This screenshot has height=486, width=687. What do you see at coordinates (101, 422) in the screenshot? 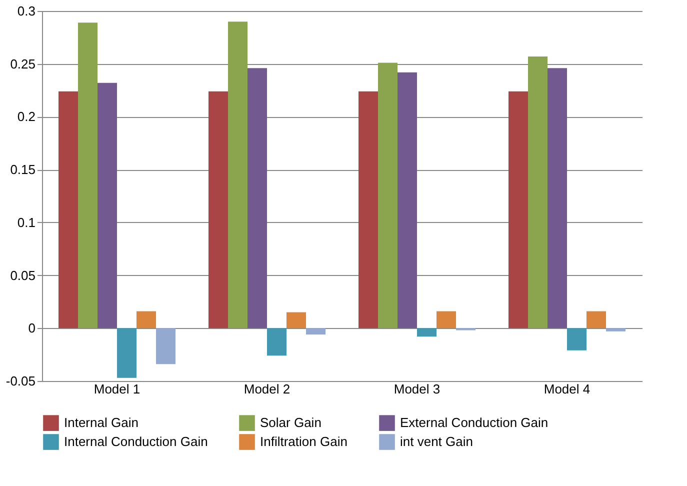
I see `legend-label: Internal Gain` at bounding box center [101, 422].